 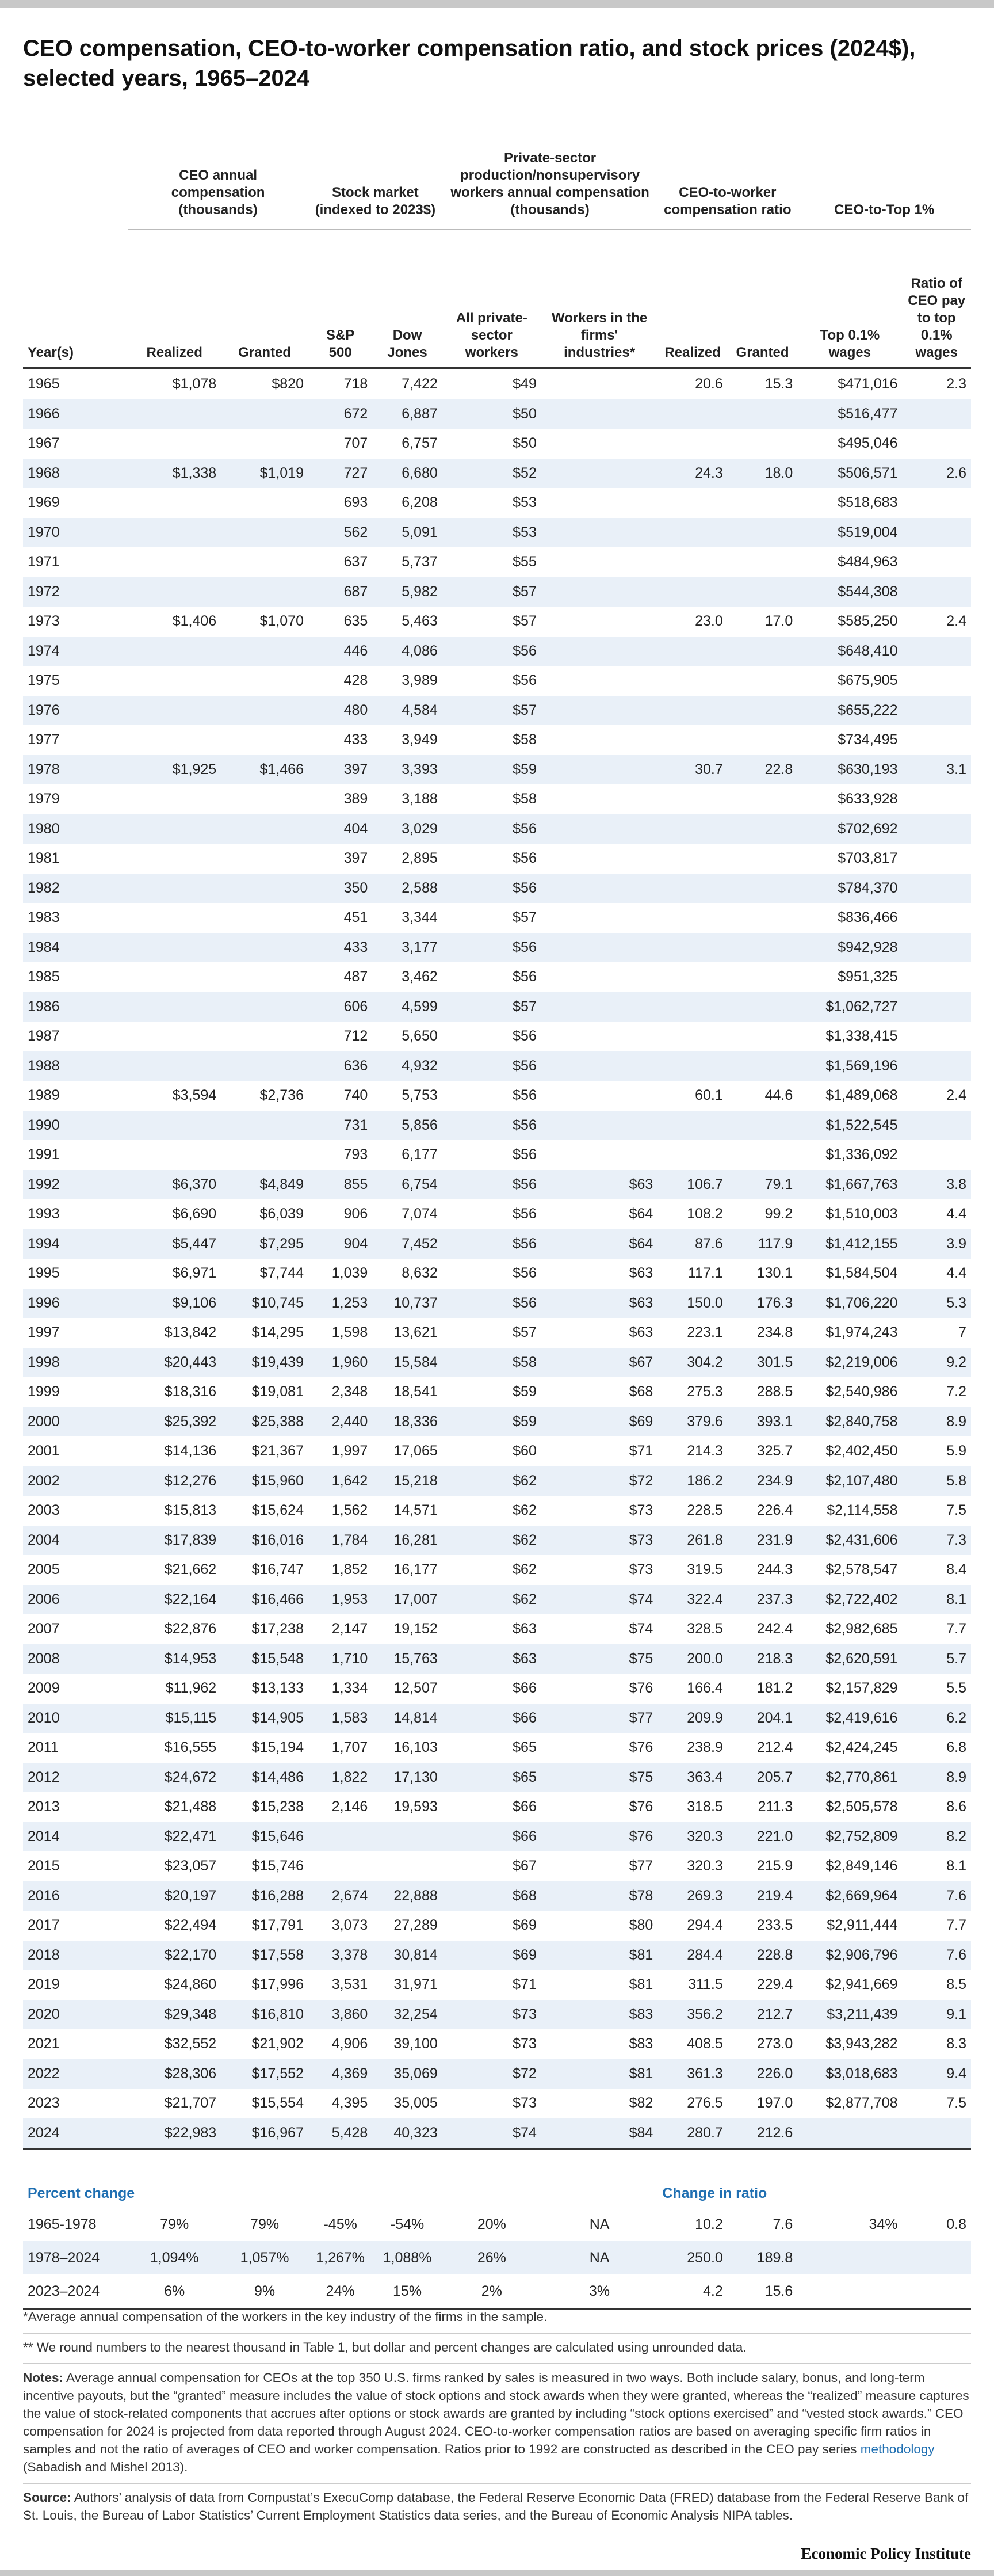 What do you see at coordinates (850, 1066) in the screenshot?
I see `value-cell: $1,569,196` at bounding box center [850, 1066].